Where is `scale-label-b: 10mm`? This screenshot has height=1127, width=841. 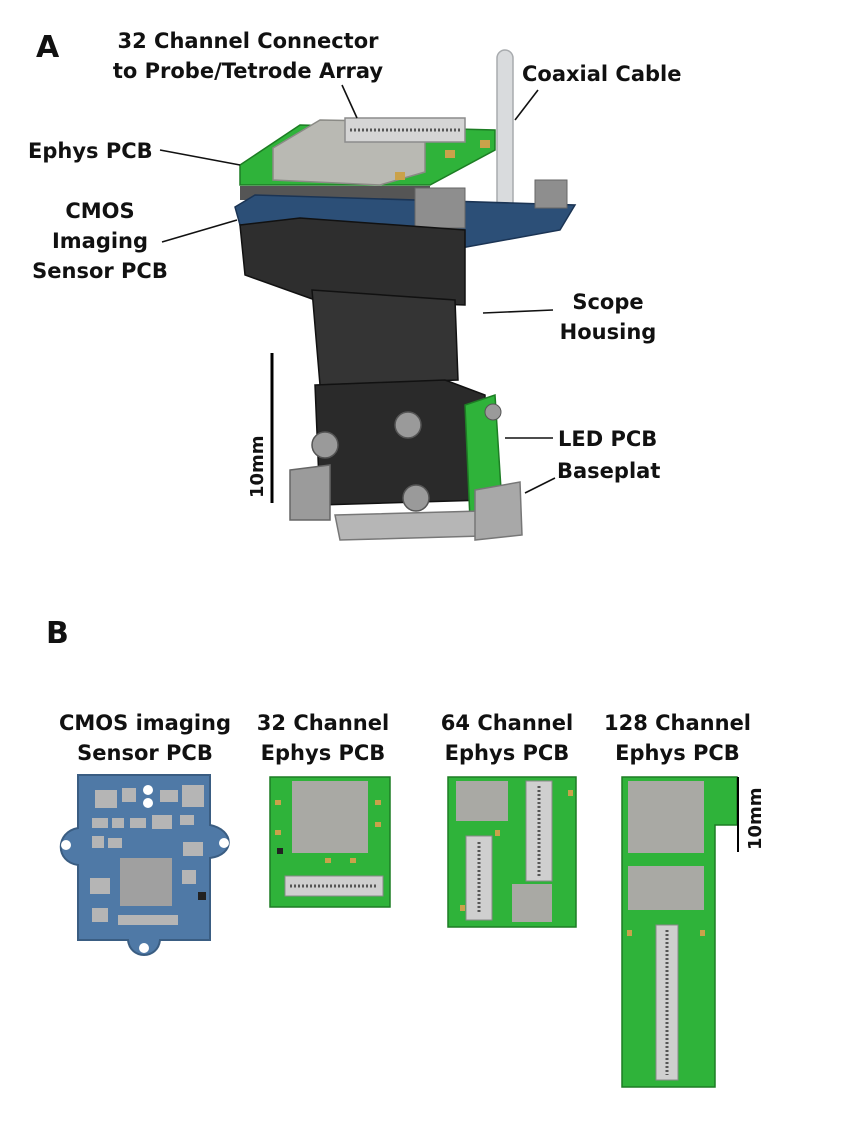 scale-label-b: 10mm is located at coordinates (755, 818).